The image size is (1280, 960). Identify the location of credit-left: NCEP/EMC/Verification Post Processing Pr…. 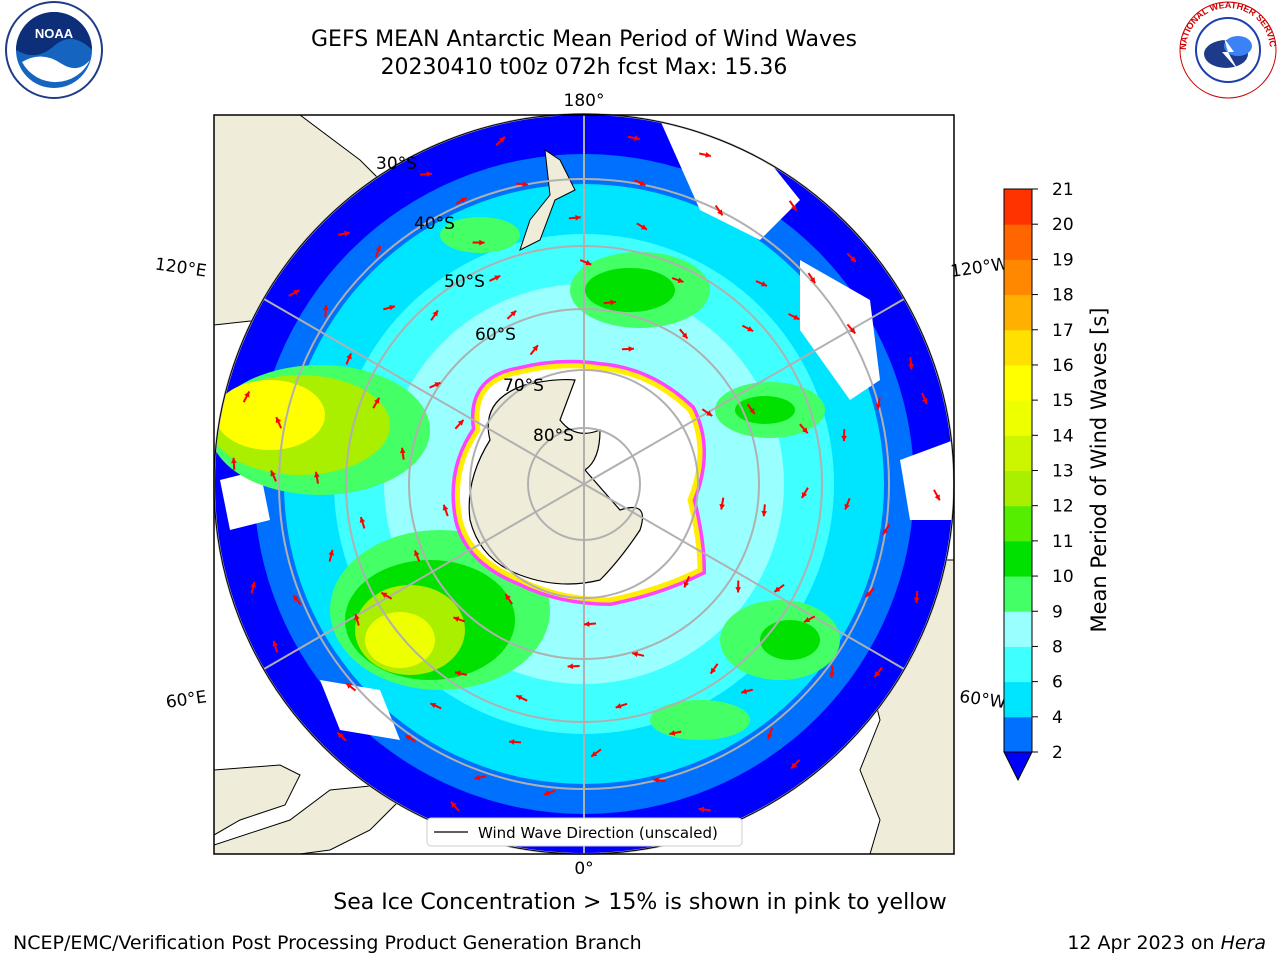
(327, 943).